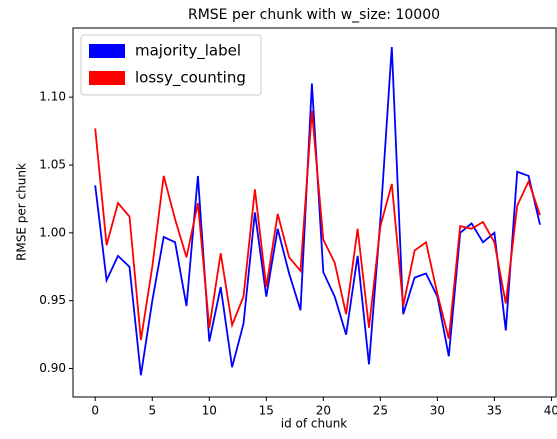 This screenshot has height=439, width=557. I want to click on x-tick-label: 5, so click(152, 411).